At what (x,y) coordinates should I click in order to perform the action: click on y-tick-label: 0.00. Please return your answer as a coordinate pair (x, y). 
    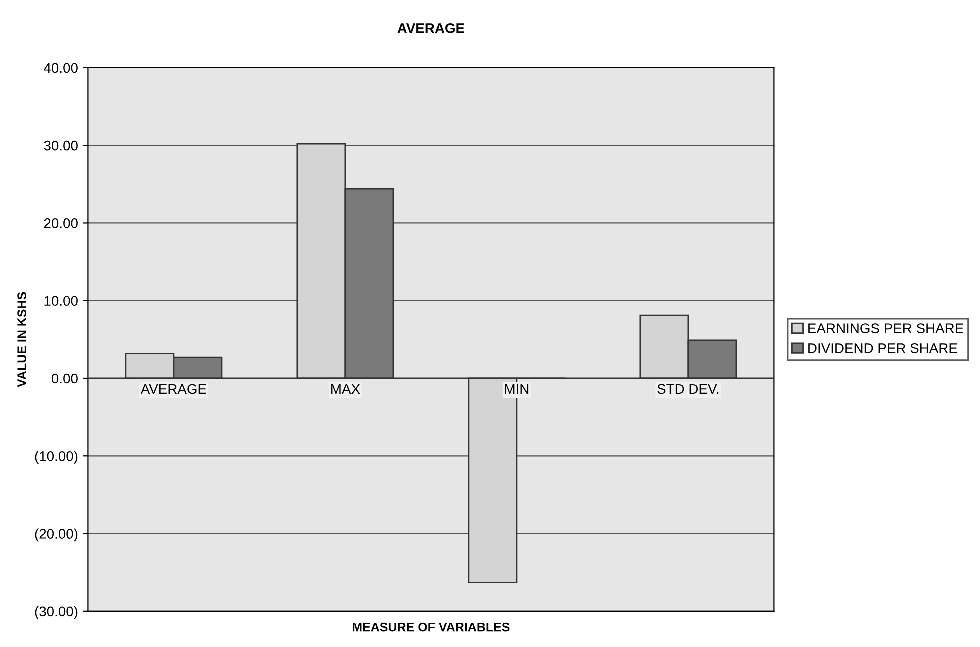
    Looking at the image, I should click on (65, 379).